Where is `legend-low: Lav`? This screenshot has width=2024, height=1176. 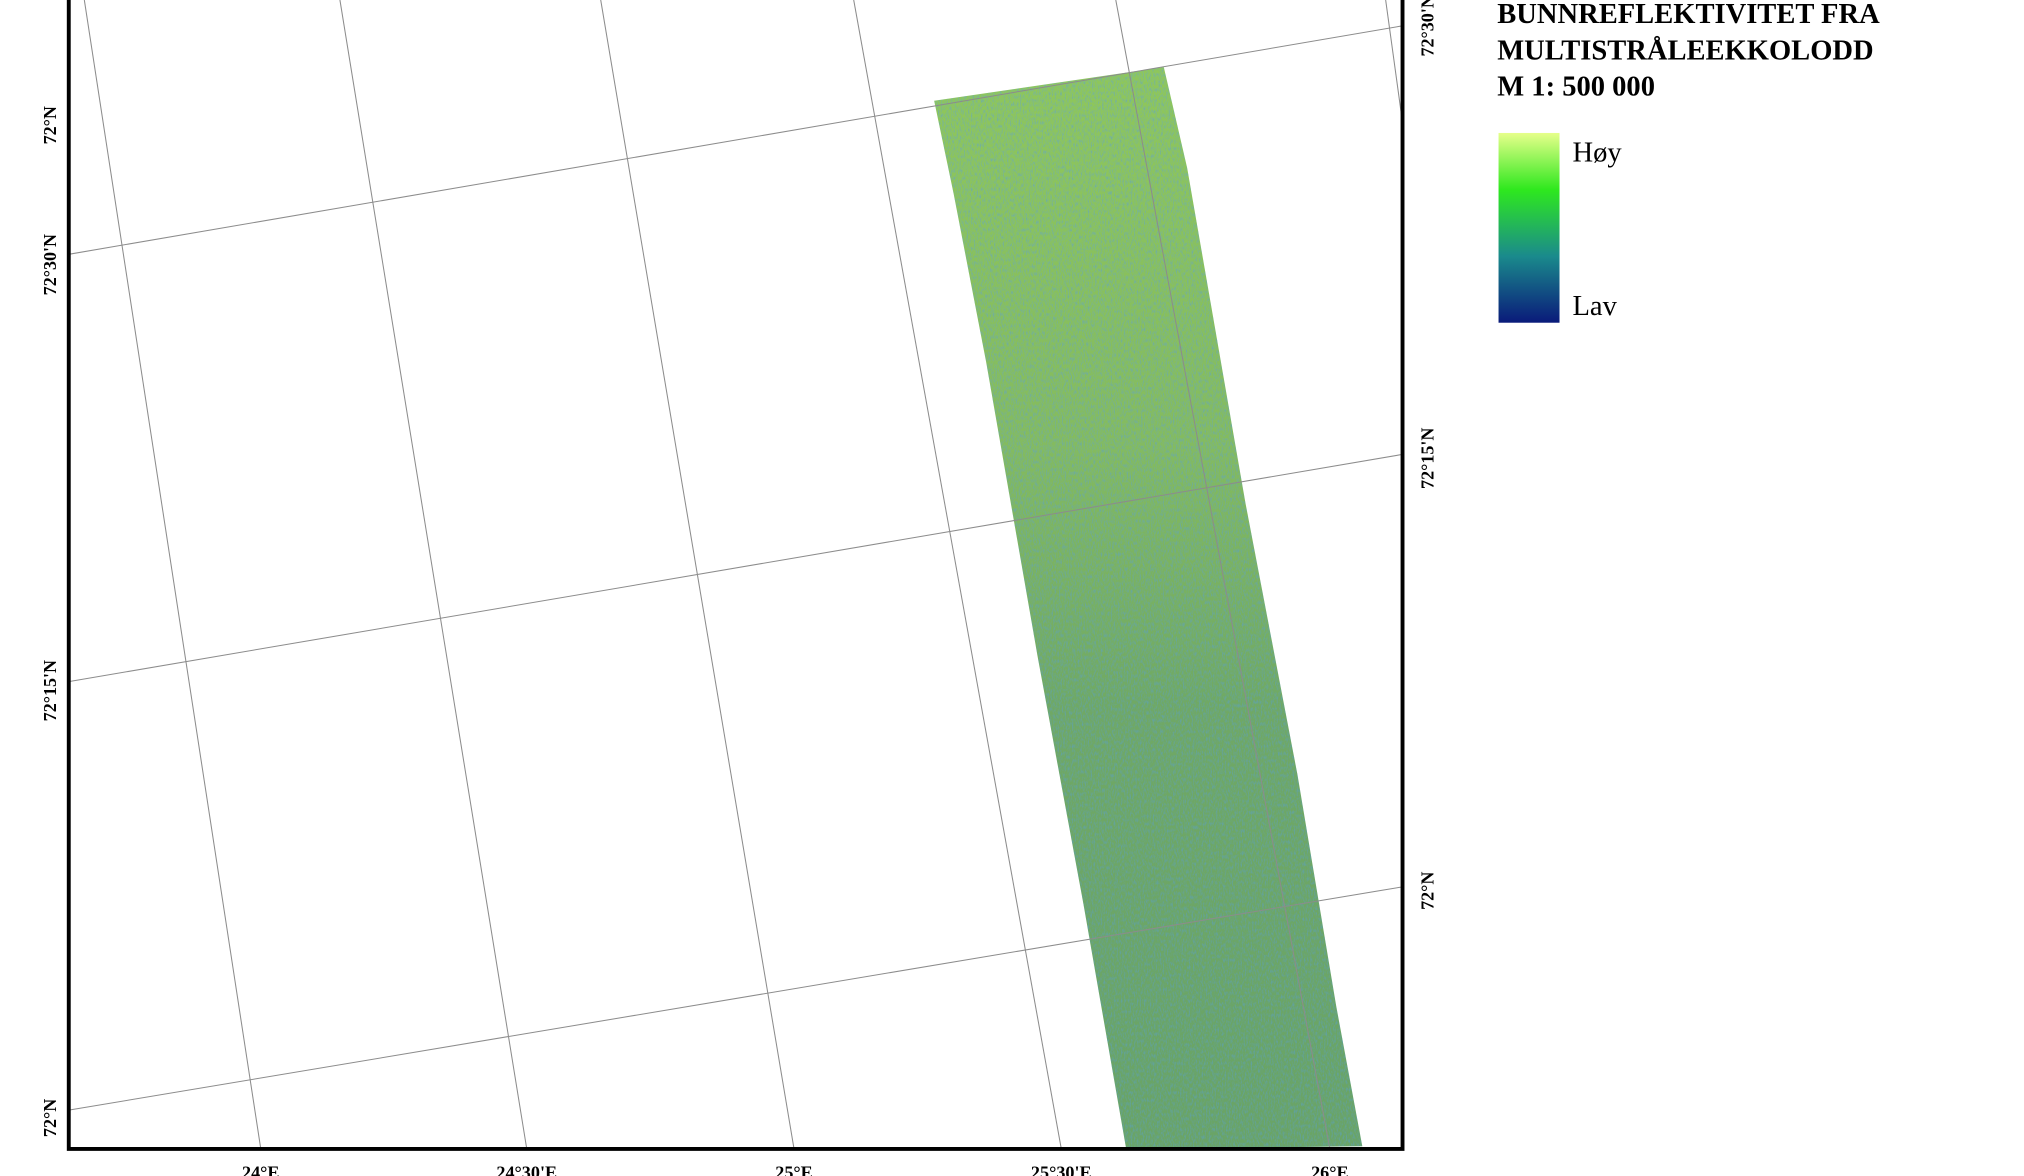
legend-low: Lav is located at coordinates (1594, 306).